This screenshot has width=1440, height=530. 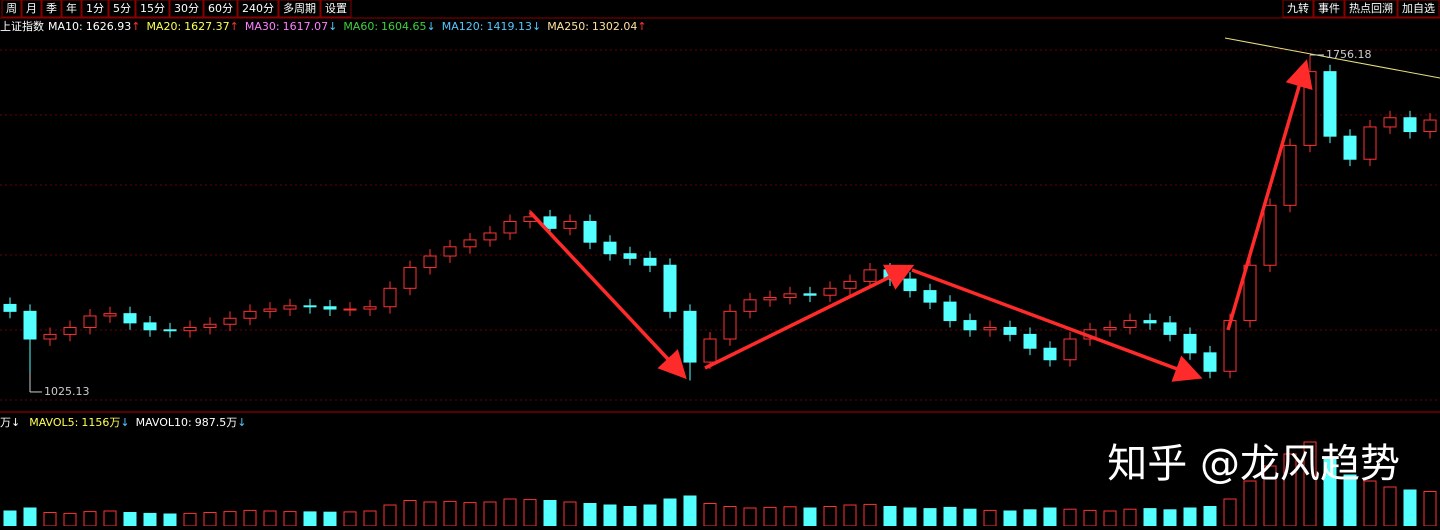 I want to click on tab: 15分, so click(x=152, y=8).